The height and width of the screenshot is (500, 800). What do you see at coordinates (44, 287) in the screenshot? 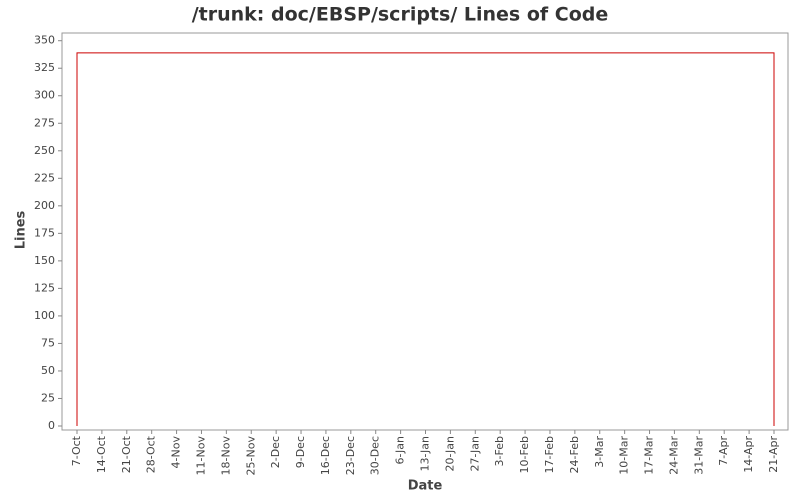
I see `y-tick-label: 125` at bounding box center [44, 287].